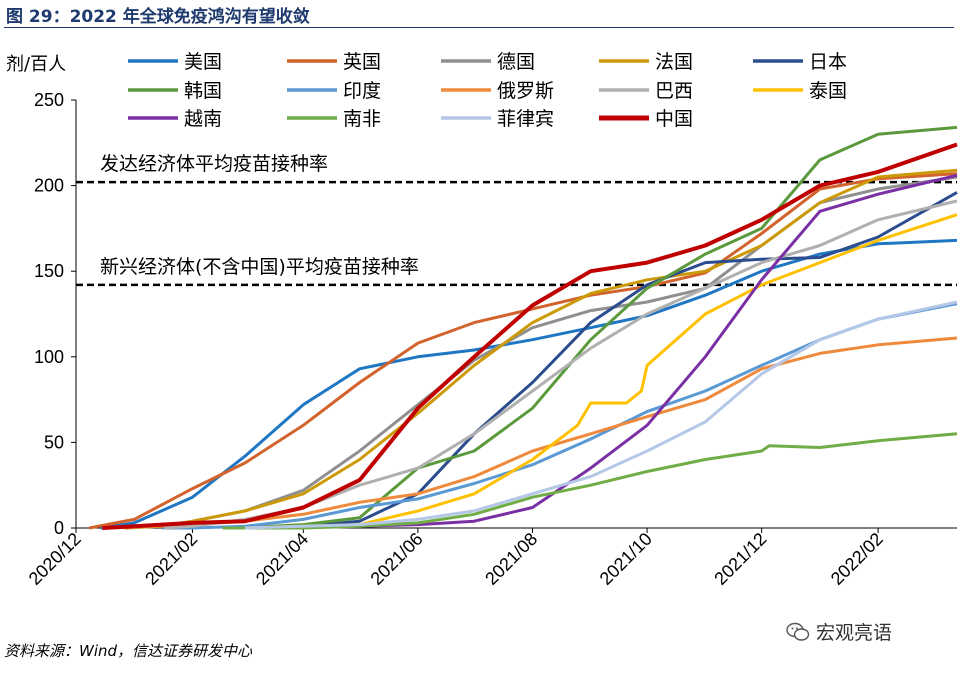 This screenshot has height=674, width=961. Describe the element at coordinates (362, 91) in the screenshot. I see `legend-label-印度: 印度` at that location.